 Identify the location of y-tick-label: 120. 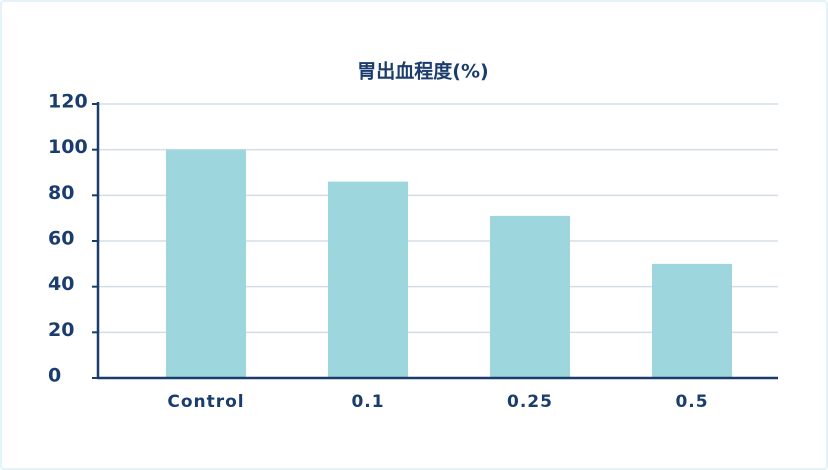
(68, 102).